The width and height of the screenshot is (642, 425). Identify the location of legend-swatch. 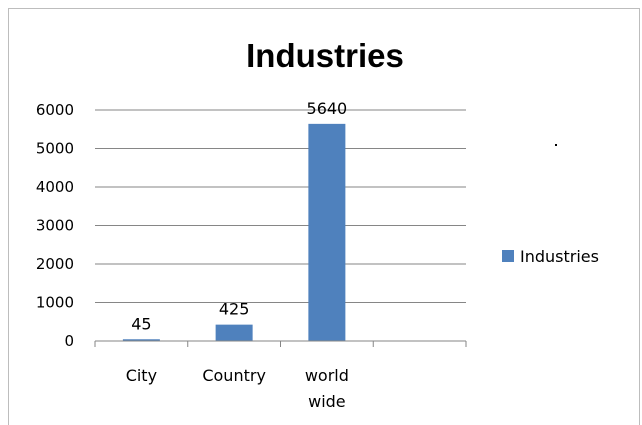
(508, 256).